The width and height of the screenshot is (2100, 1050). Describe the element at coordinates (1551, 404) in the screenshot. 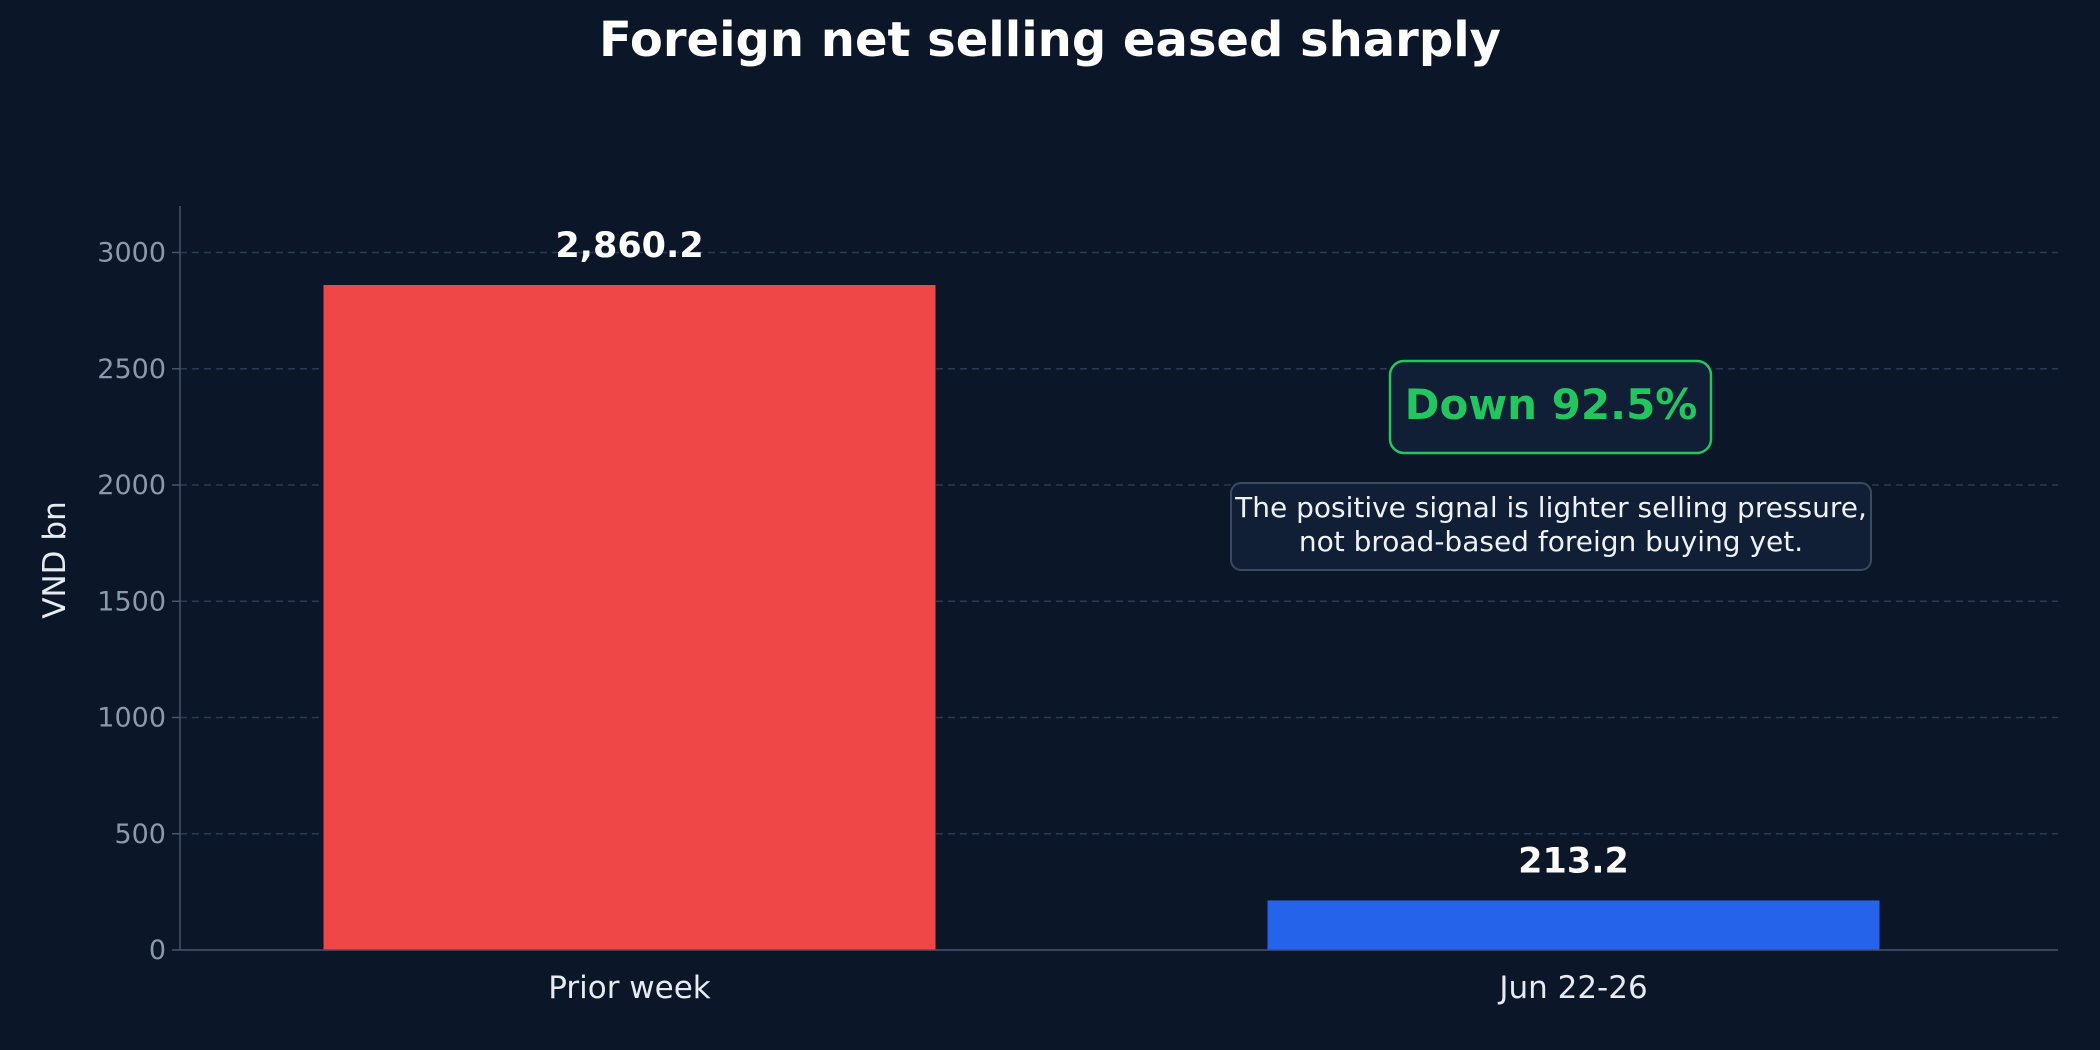

I see `change-badge-text: Down 92.5%` at that location.